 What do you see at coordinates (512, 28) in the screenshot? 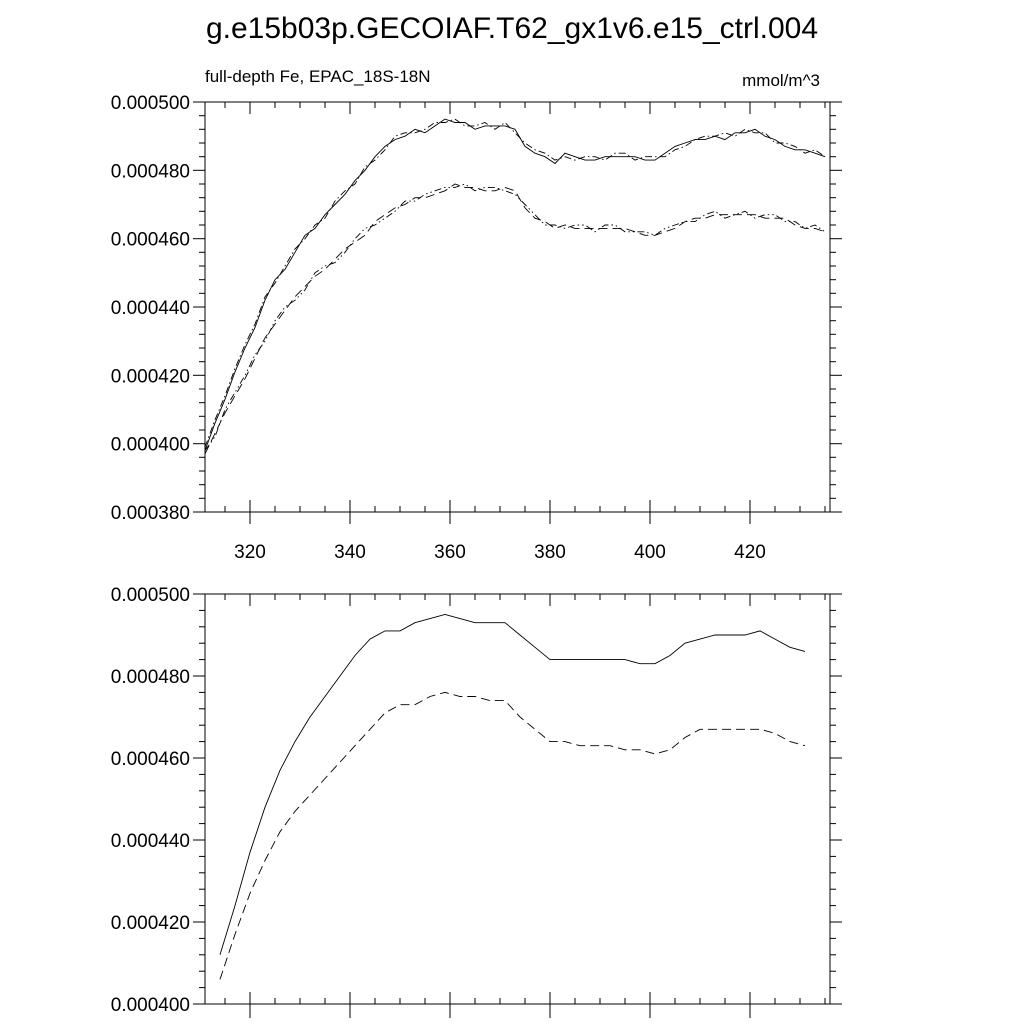
I see `chart-title: g.e15b03p.GECOIAF.T62_gx1v6.e15_ctrl.004` at bounding box center [512, 28].